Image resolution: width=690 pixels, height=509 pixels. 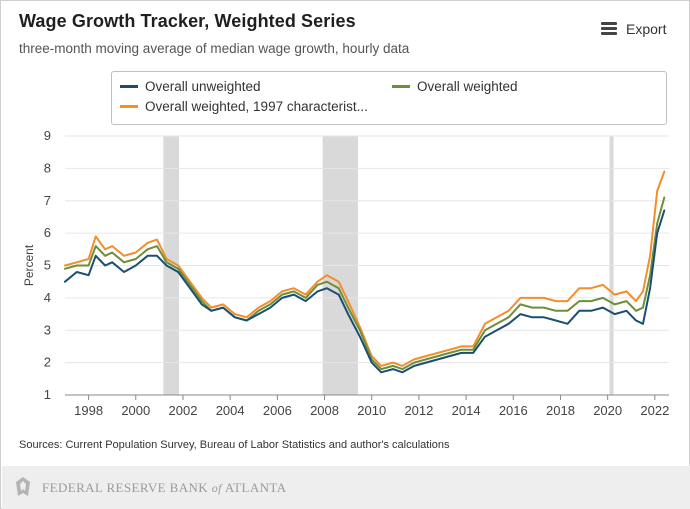 What do you see at coordinates (135, 410) in the screenshot?
I see `x-tick-label: 2000` at bounding box center [135, 410].